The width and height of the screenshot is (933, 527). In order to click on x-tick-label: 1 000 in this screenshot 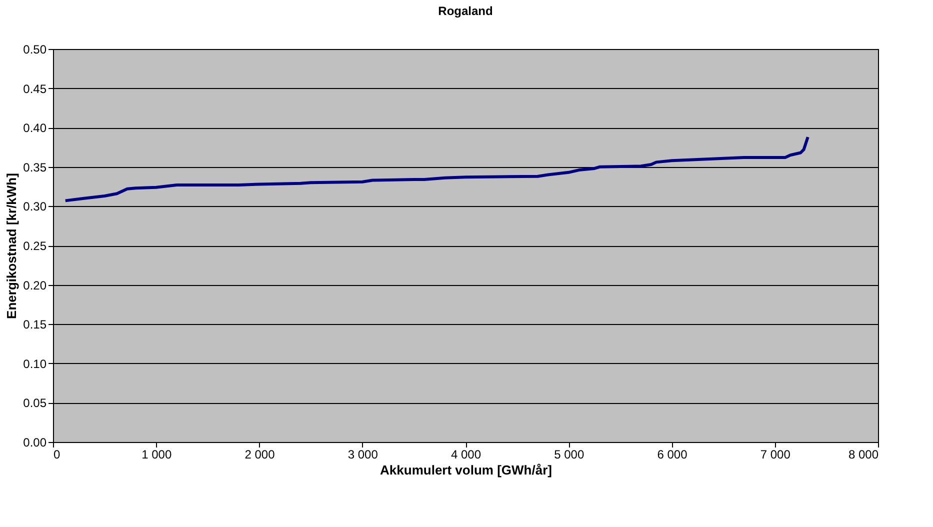, I will do `click(157, 455)`.